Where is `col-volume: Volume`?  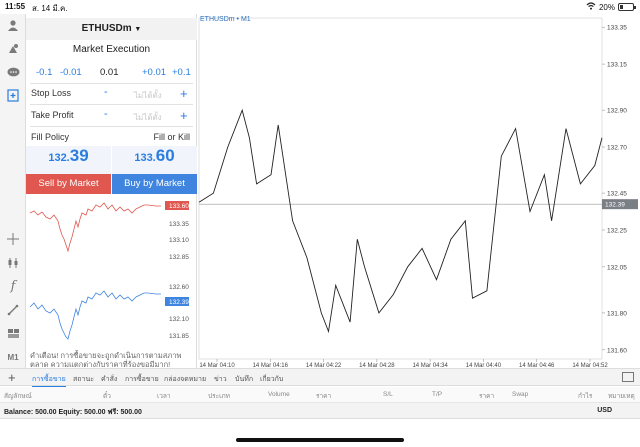 col-volume: Volume is located at coordinates (279, 394).